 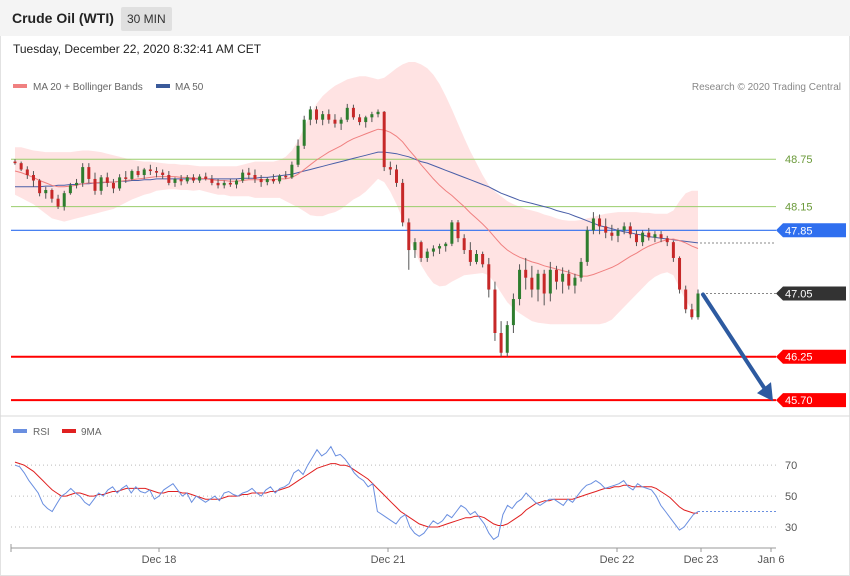 What do you see at coordinates (791, 466) in the screenshot?
I see `rsi-tick-label: 70` at bounding box center [791, 466].